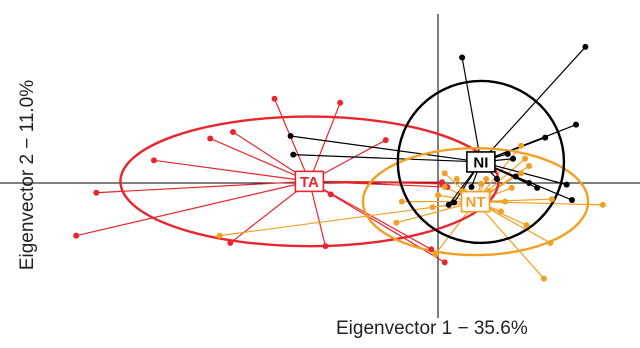  I want to click on group-labels-layer: TA NT NI, so click(395, 182).